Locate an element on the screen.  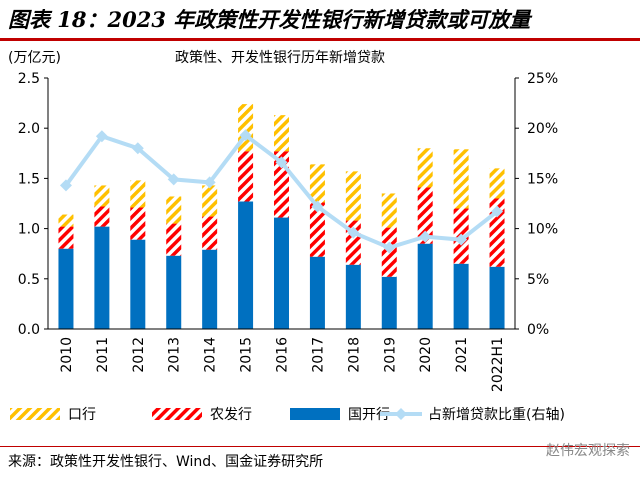
legend-swatch-koushang is located at coordinates (35, 414).